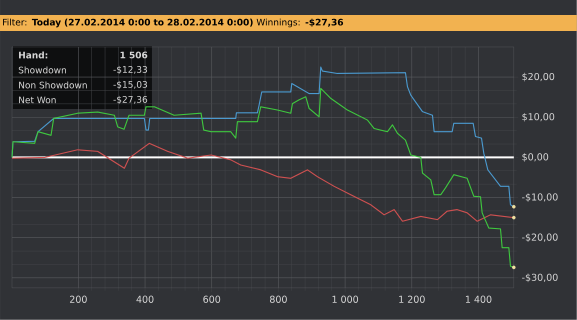 The image size is (577, 320). Describe the element at coordinates (538, 117) in the screenshot. I see `y-tick-label: $10,00` at that location.